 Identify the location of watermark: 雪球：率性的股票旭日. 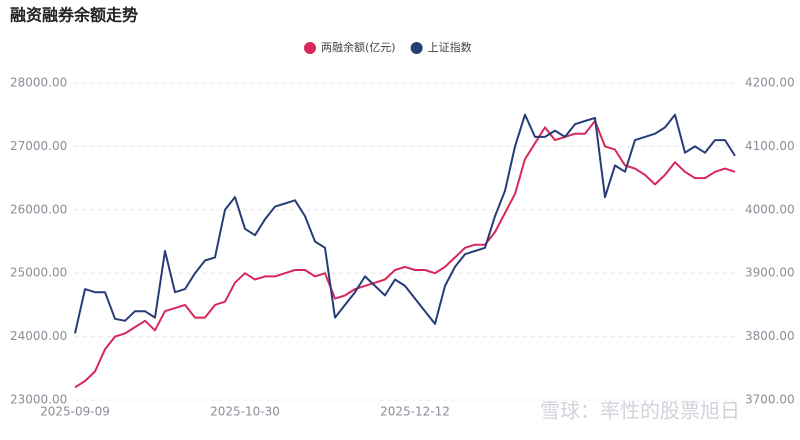
(640, 411).